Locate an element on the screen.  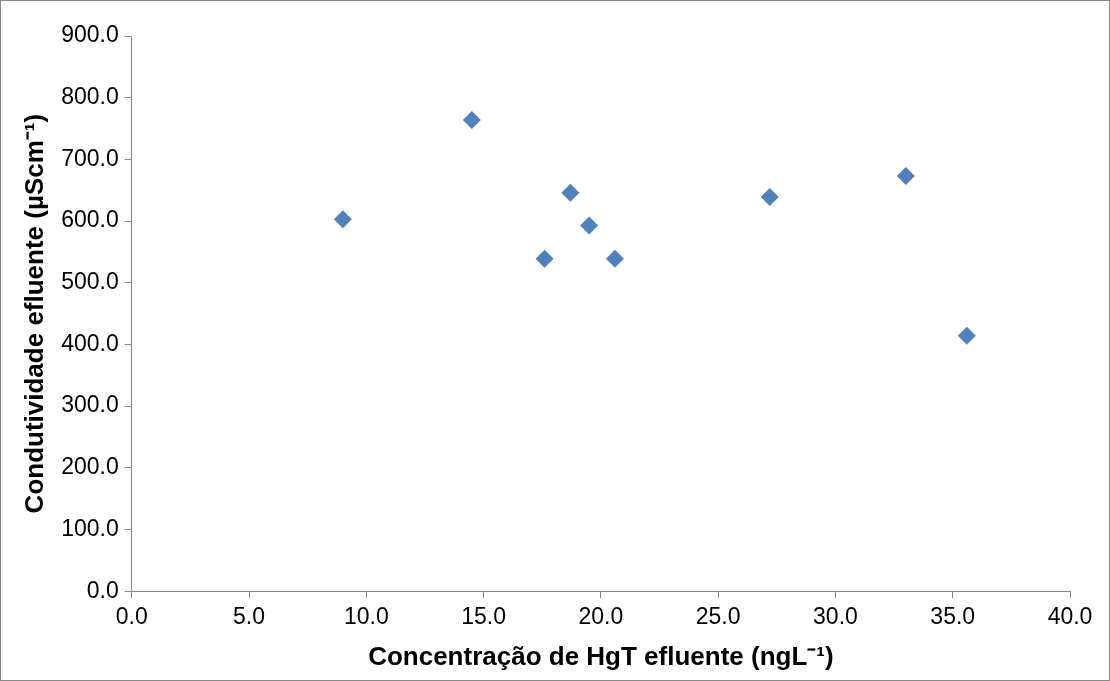
x-tick-label: 30.0 is located at coordinates (835, 616).